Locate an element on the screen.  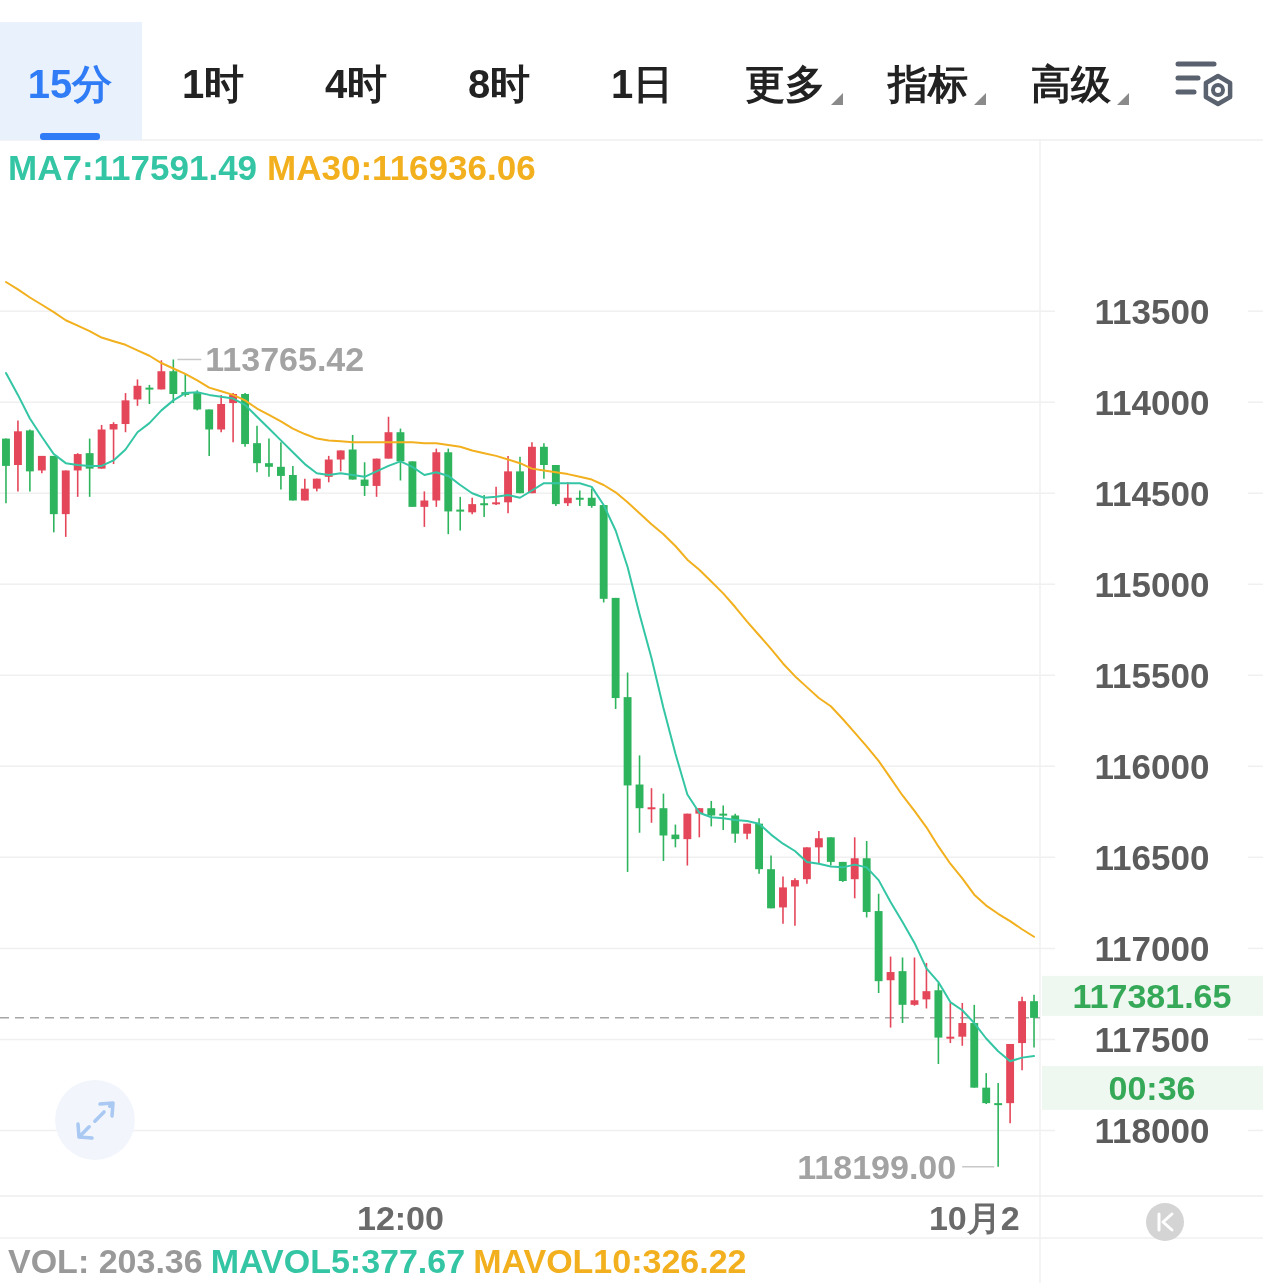
text: 4时 is located at coordinates (356, 84).